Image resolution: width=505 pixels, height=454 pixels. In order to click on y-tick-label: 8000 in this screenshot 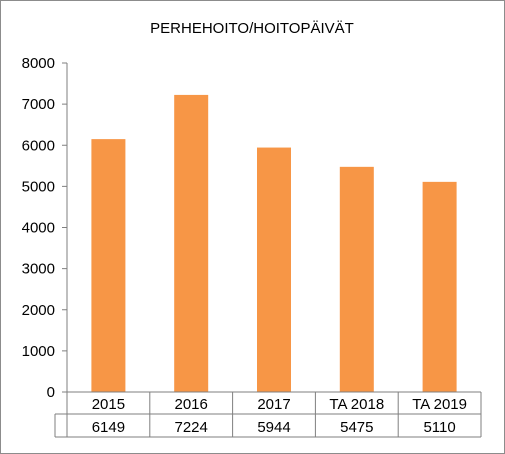, I will do `click(38, 63)`.